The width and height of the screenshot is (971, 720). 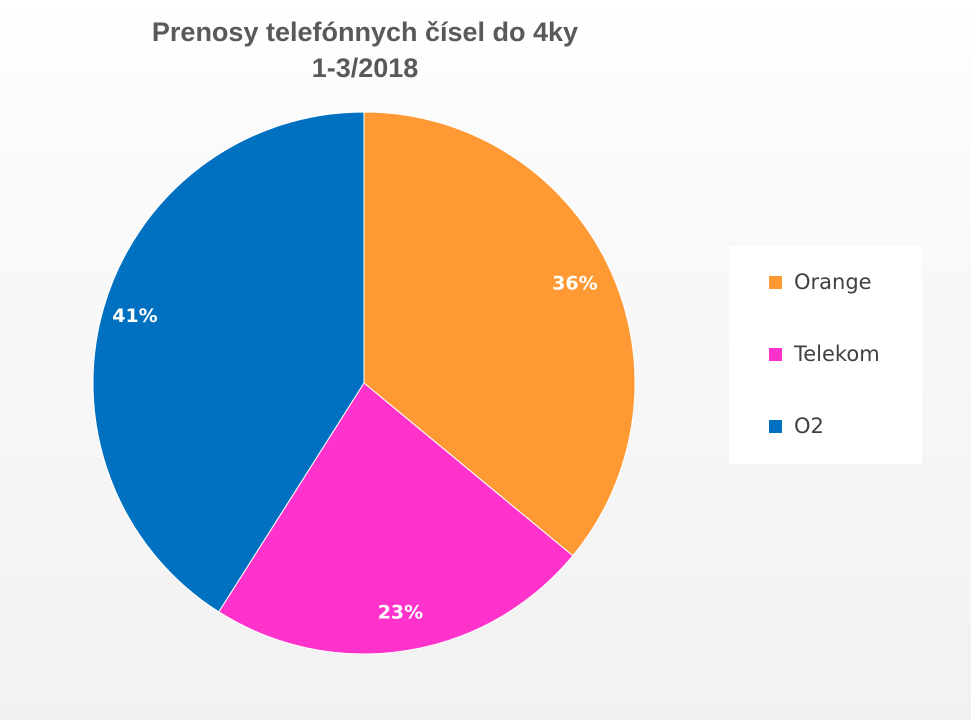 What do you see at coordinates (134, 316) in the screenshot?
I see `data-label-o2: 41%` at bounding box center [134, 316].